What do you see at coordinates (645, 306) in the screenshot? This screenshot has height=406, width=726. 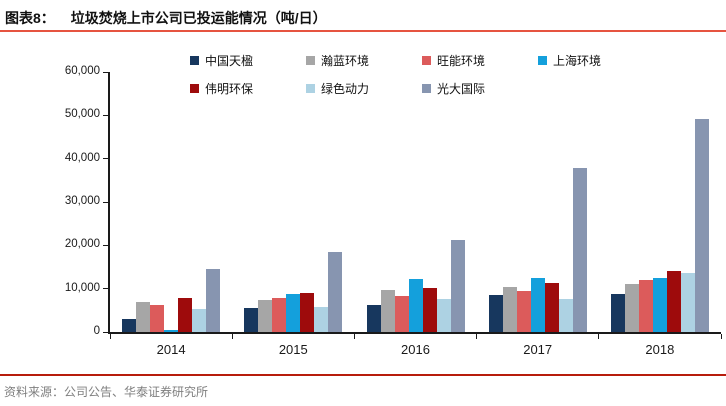 I see `bar-旺能环境-2018` at bounding box center [645, 306].